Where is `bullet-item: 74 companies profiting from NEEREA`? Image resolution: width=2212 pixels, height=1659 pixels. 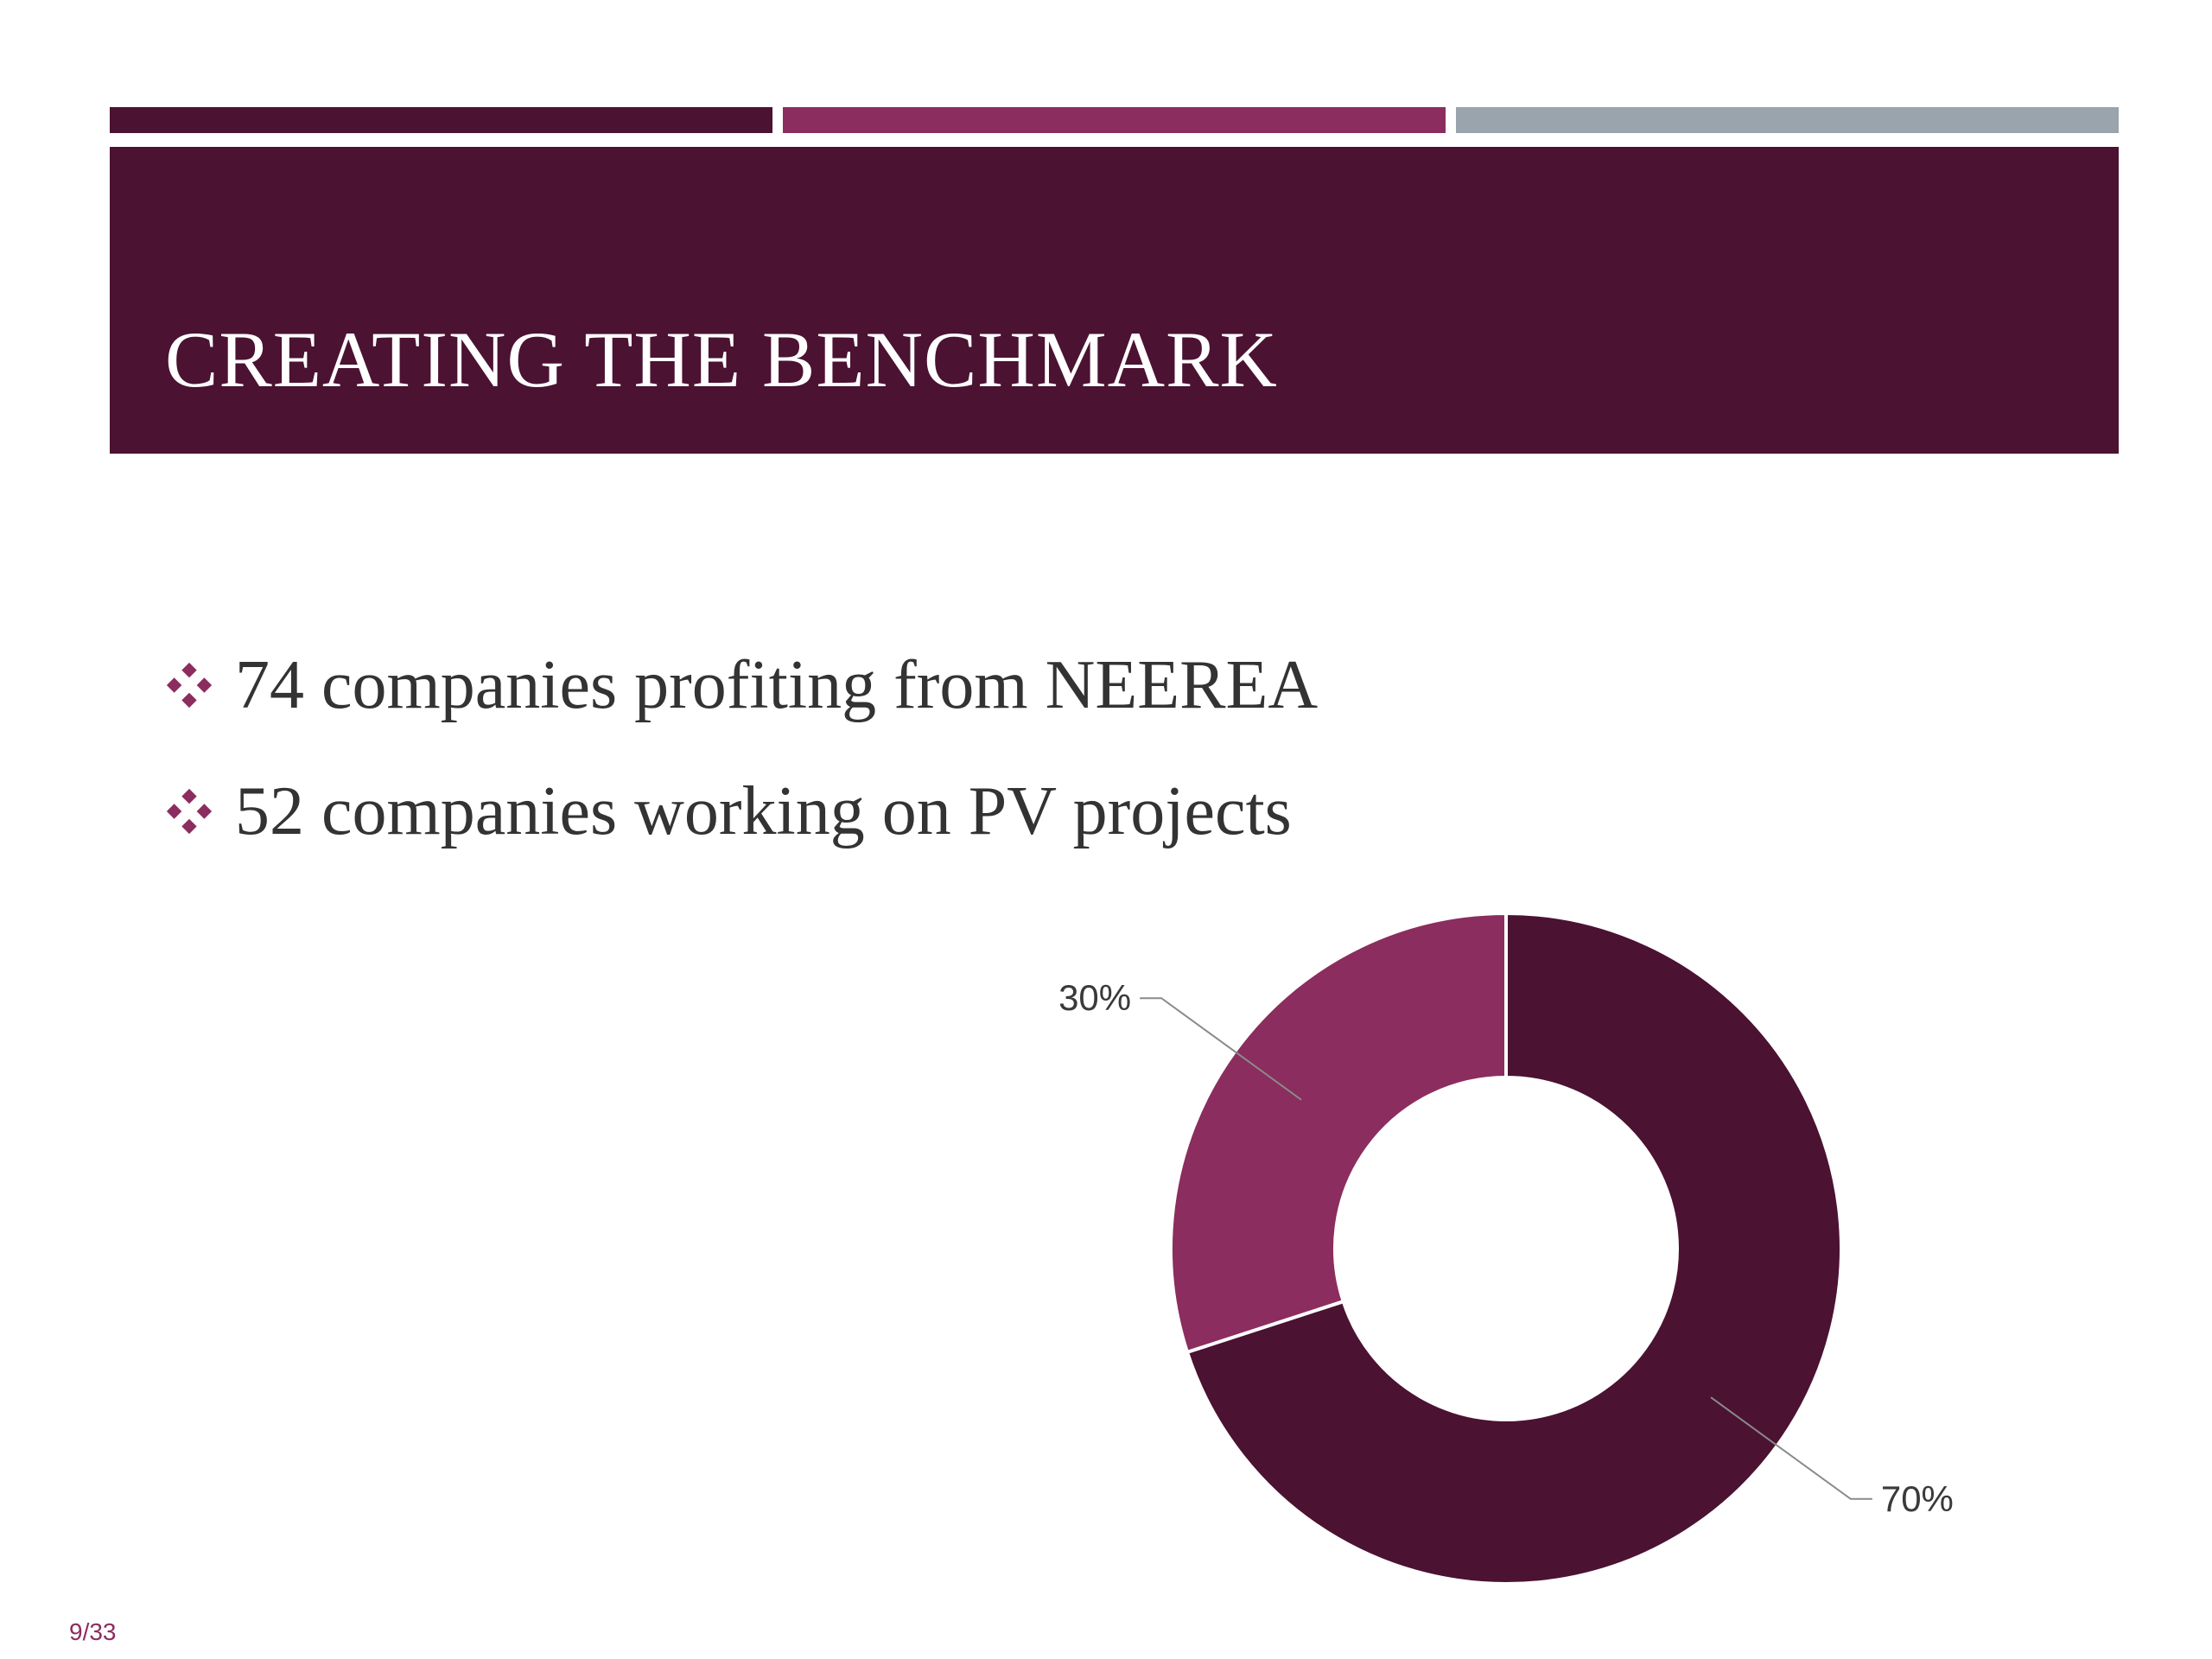
bullet-item: 74 companies profiting from NEEREA is located at coordinates (741, 685).